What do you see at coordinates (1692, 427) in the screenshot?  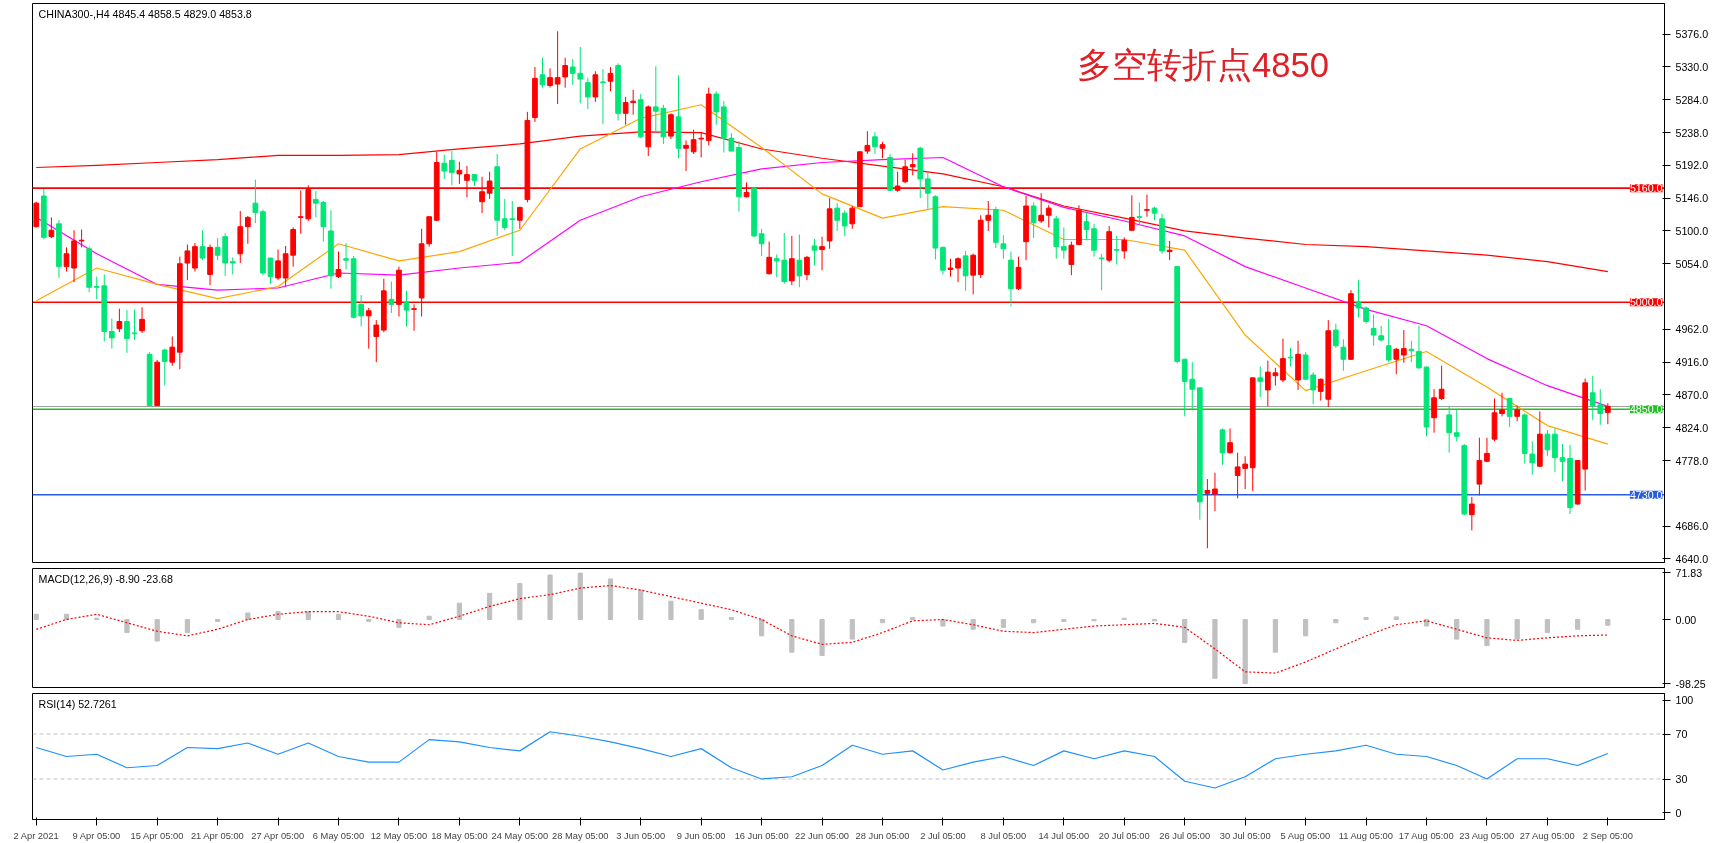 I see `y-tick-label: 4824.0` at bounding box center [1692, 427].